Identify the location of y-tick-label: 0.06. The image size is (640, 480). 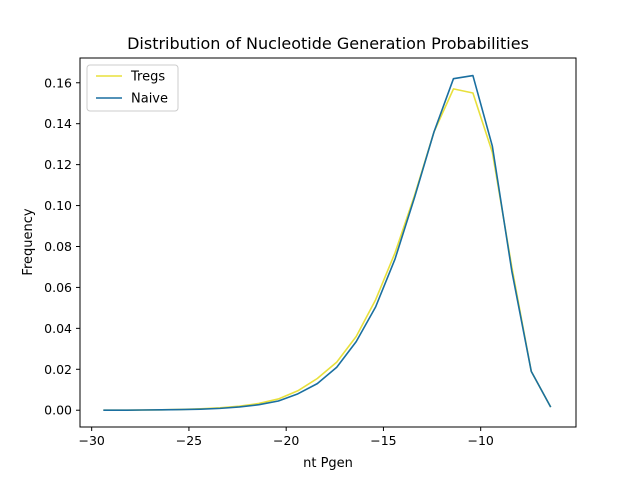
(58, 287).